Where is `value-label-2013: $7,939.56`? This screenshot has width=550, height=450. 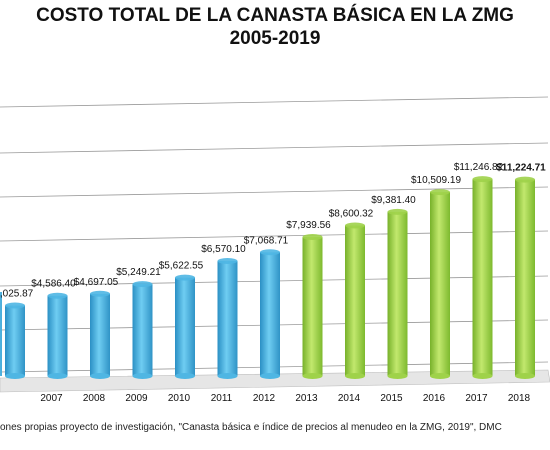 value-label-2013: $7,939.56 is located at coordinates (308, 225).